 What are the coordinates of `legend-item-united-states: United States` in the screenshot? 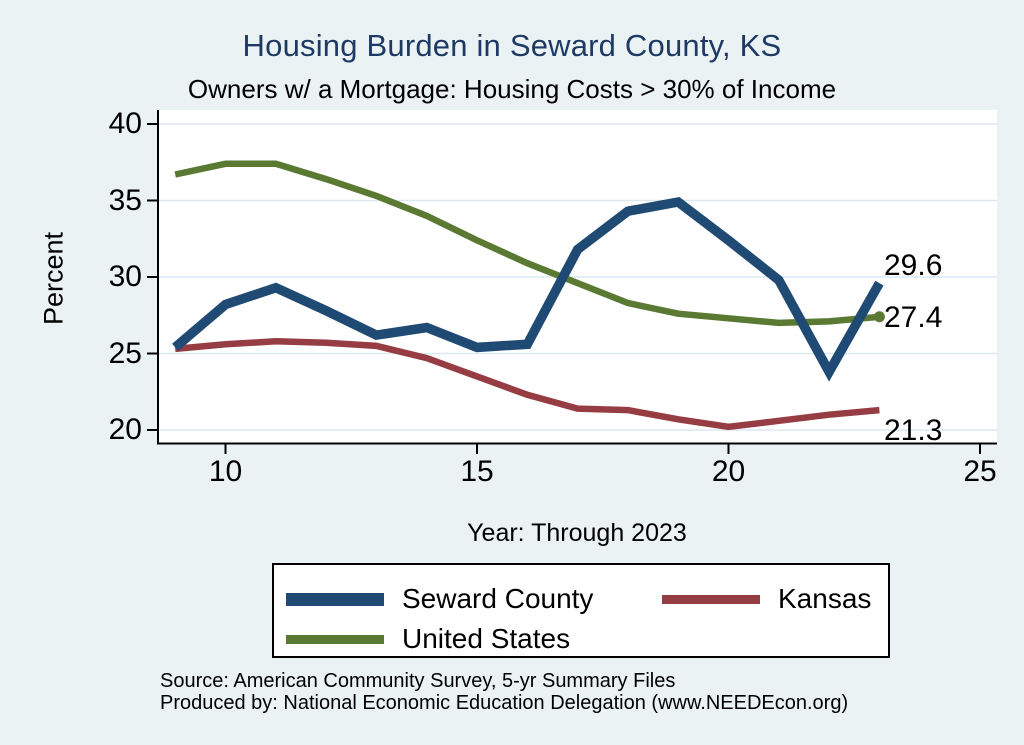 It's located at (428, 638).